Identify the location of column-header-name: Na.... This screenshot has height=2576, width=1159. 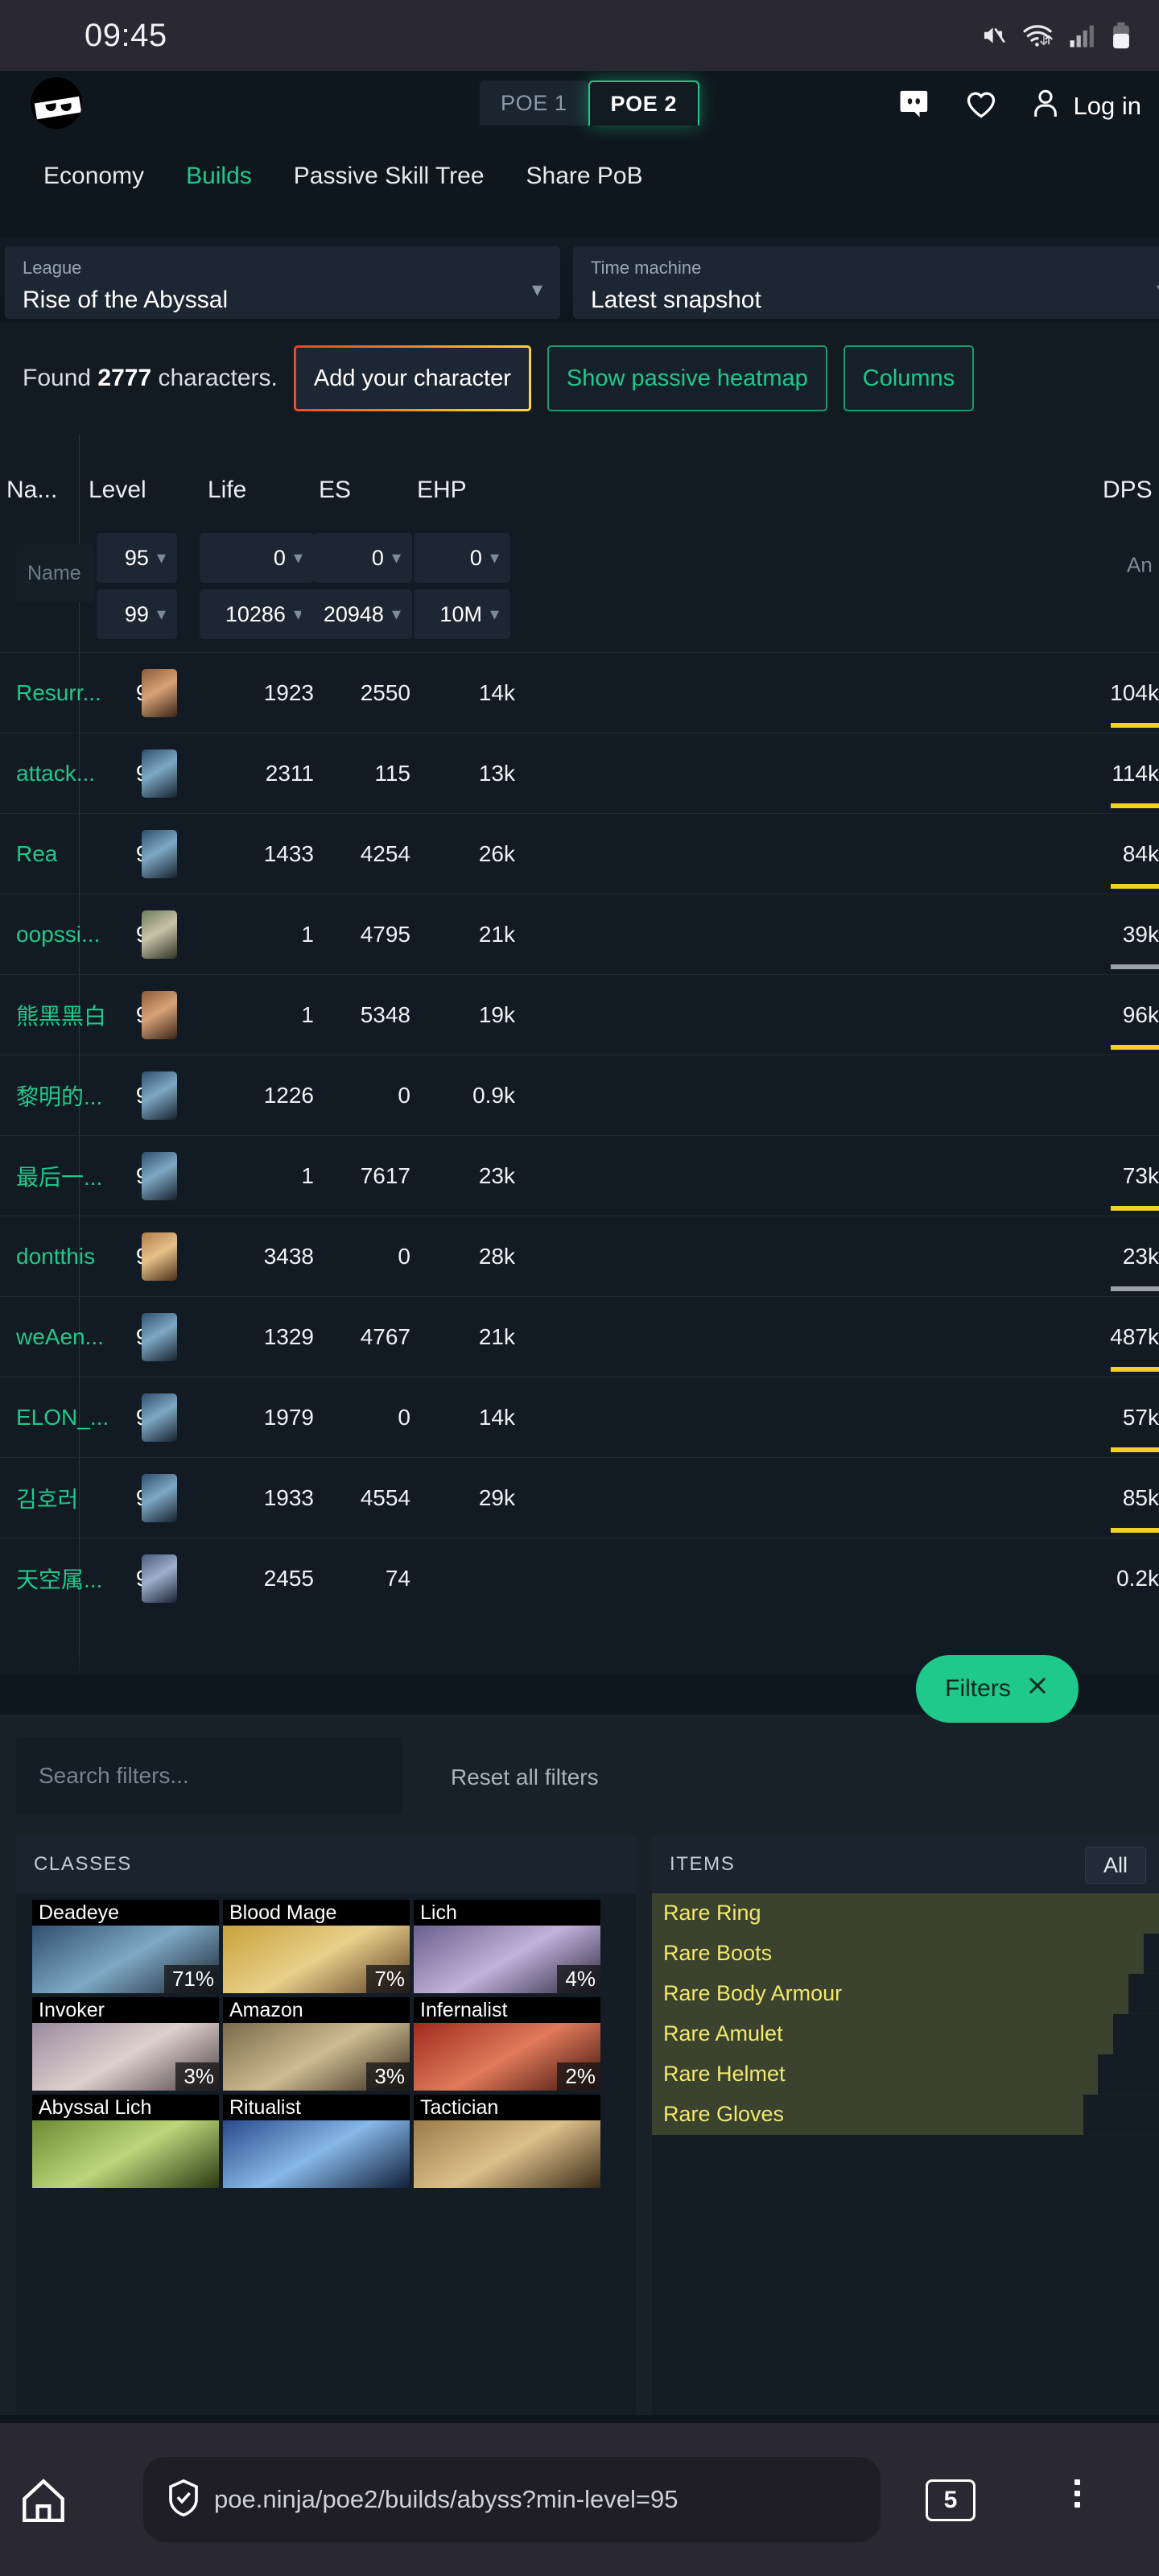
(32, 490).